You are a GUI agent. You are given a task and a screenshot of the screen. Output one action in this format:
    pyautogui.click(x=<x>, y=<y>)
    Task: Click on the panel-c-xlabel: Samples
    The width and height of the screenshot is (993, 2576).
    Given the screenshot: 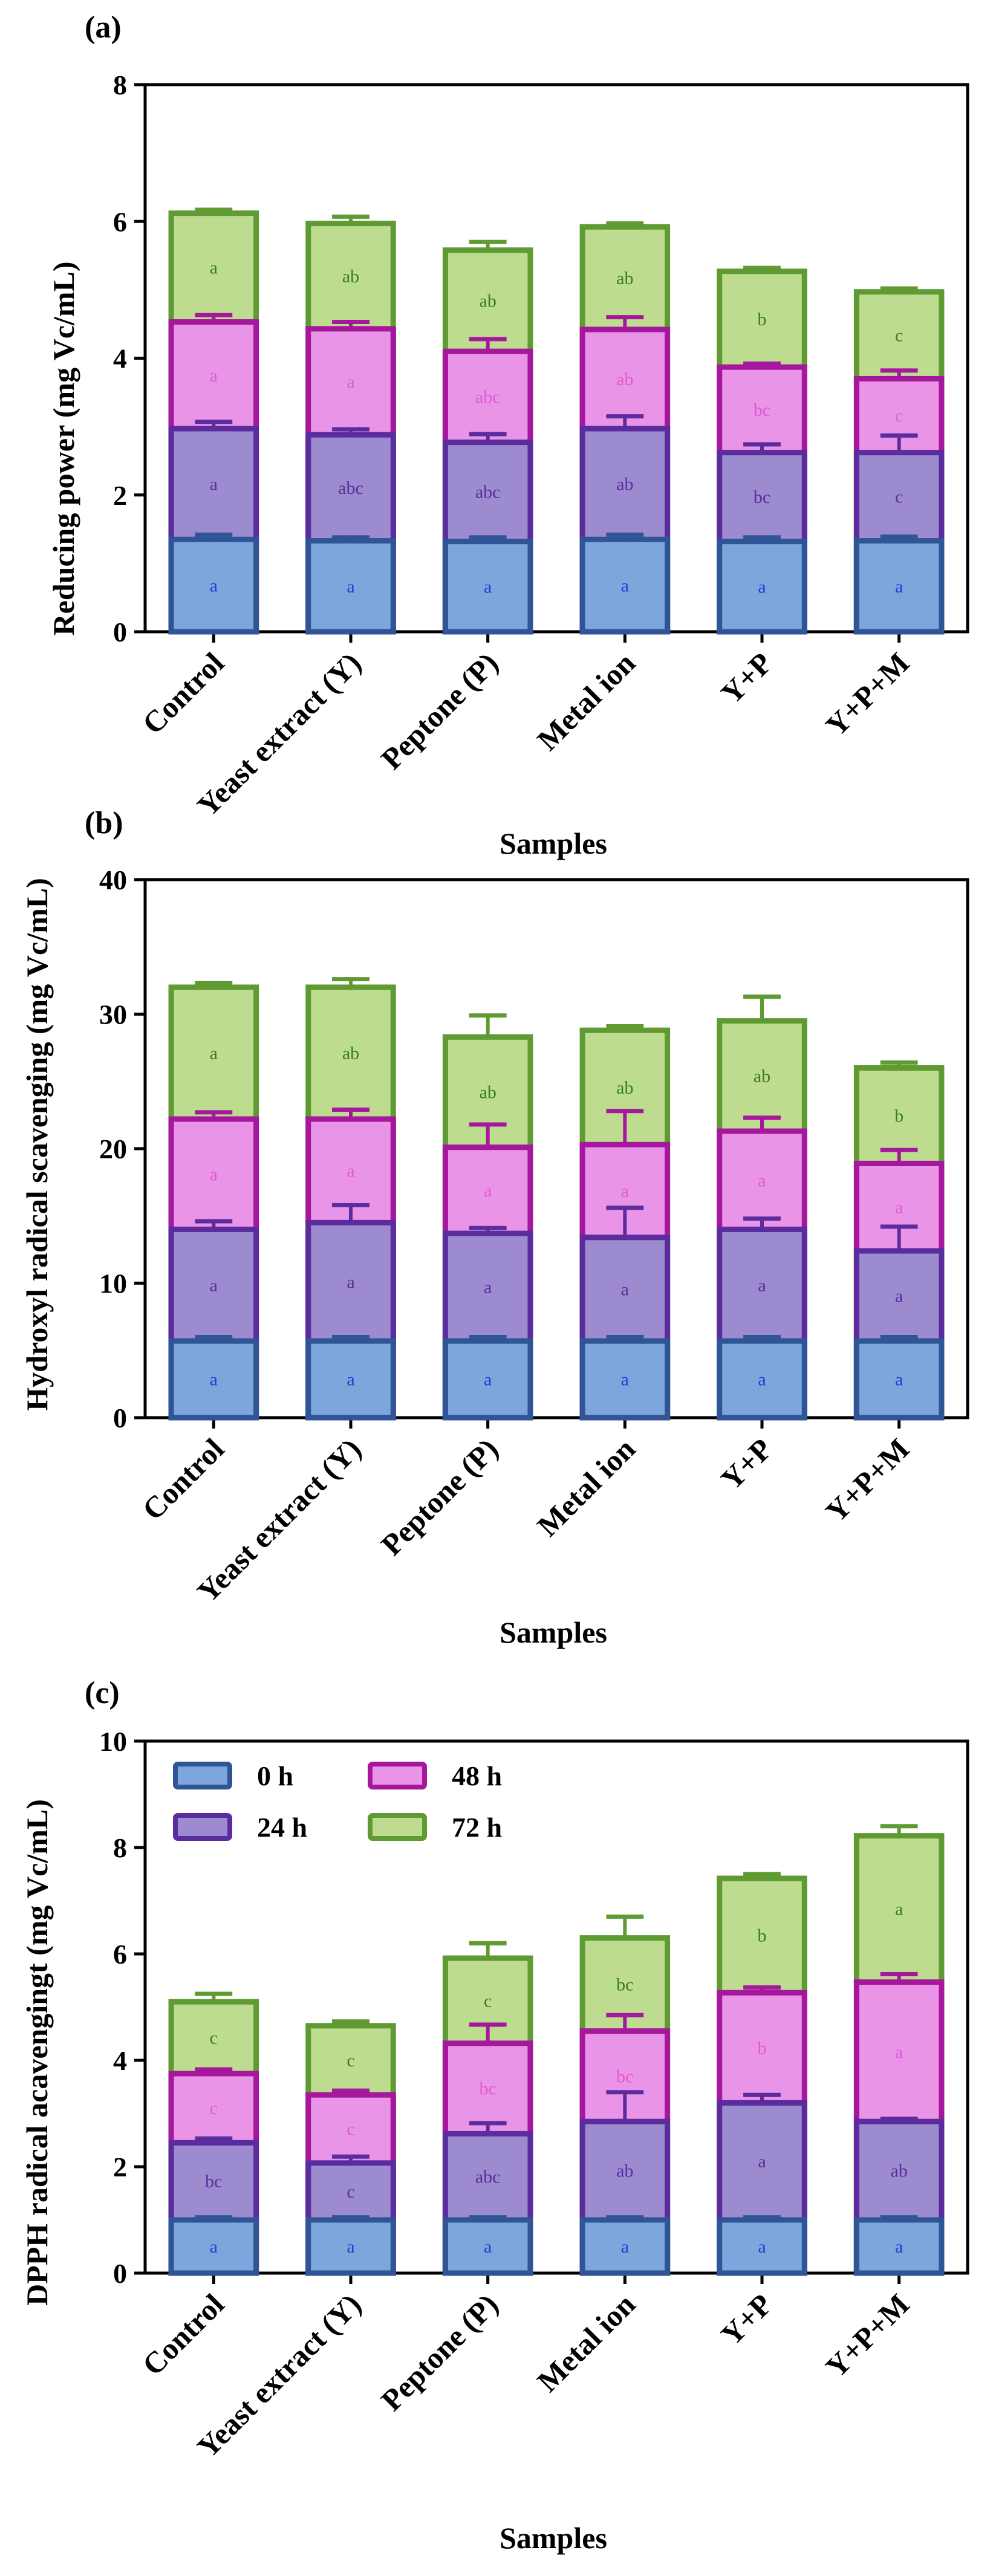 What is the action you would take?
    pyautogui.click(x=553, y=2538)
    